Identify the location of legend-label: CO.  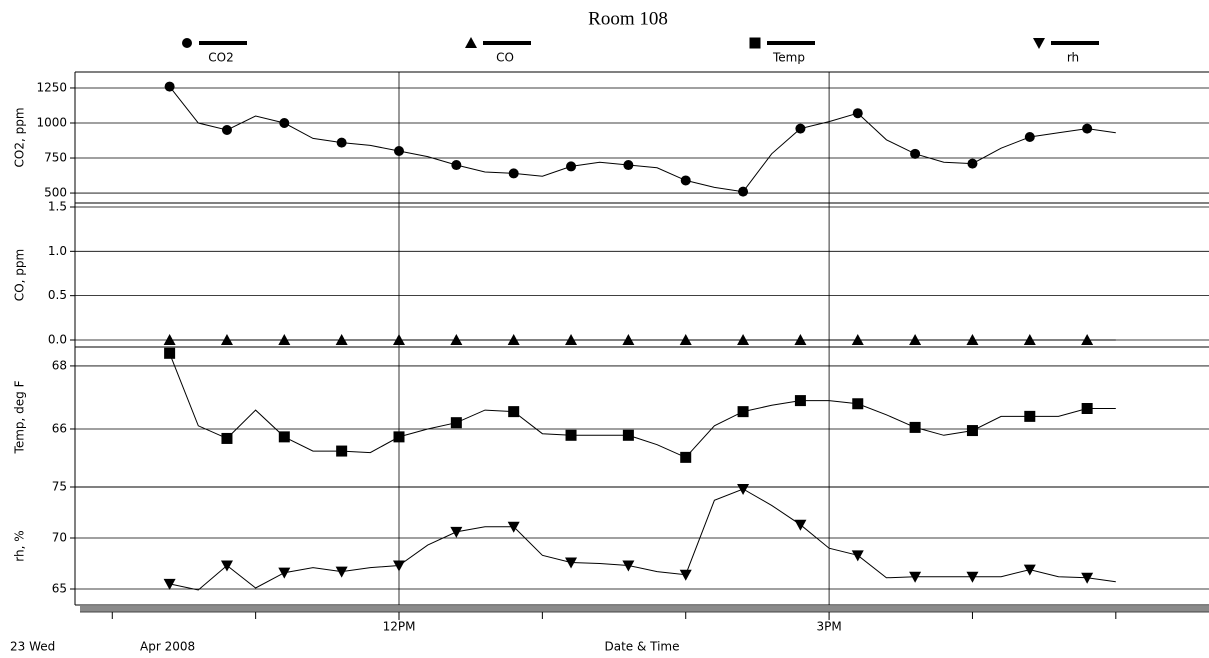
(505, 58).